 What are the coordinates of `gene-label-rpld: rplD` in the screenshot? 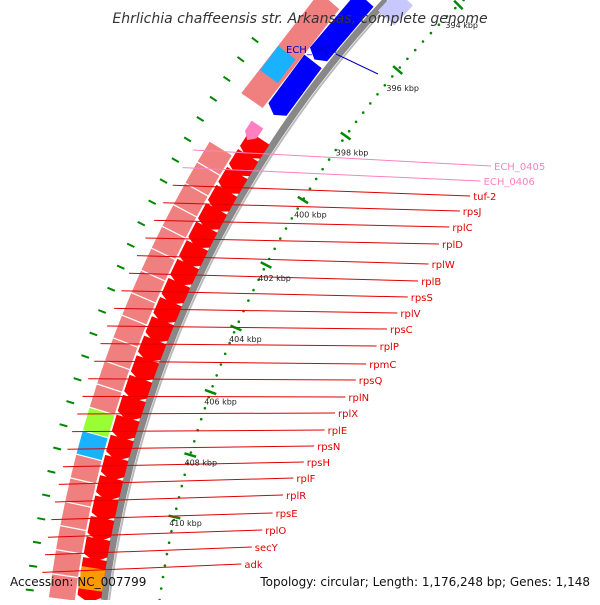 It's located at (304, 244).